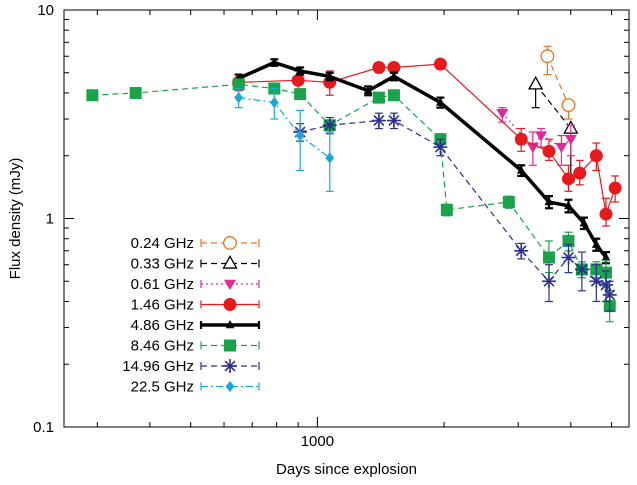 This screenshot has height=485, width=637. Describe the element at coordinates (162, 264) in the screenshot. I see `legend-label: 0.33 GHz` at that location.